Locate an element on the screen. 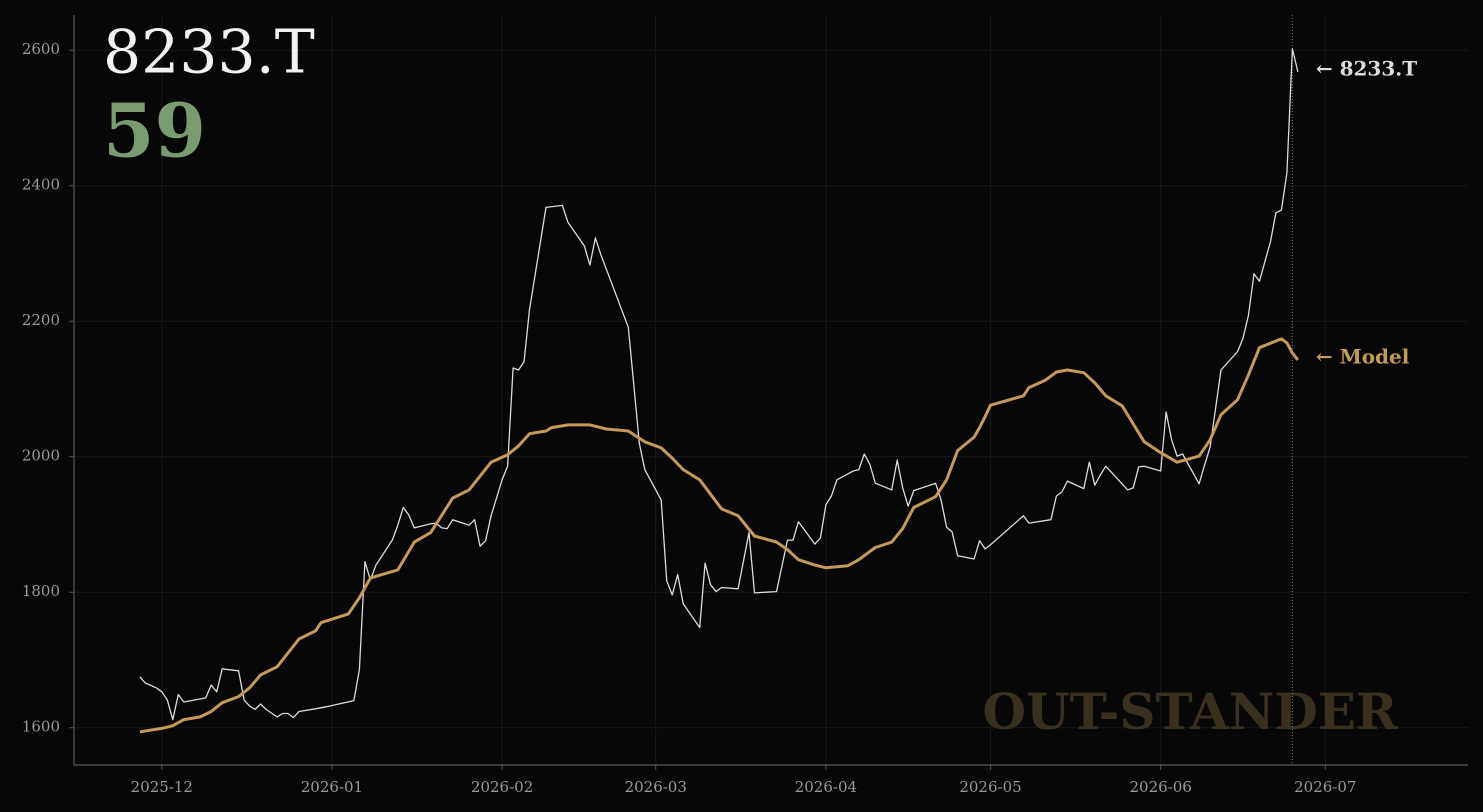  watermark: OUT-STANDER is located at coordinates (1190, 711).